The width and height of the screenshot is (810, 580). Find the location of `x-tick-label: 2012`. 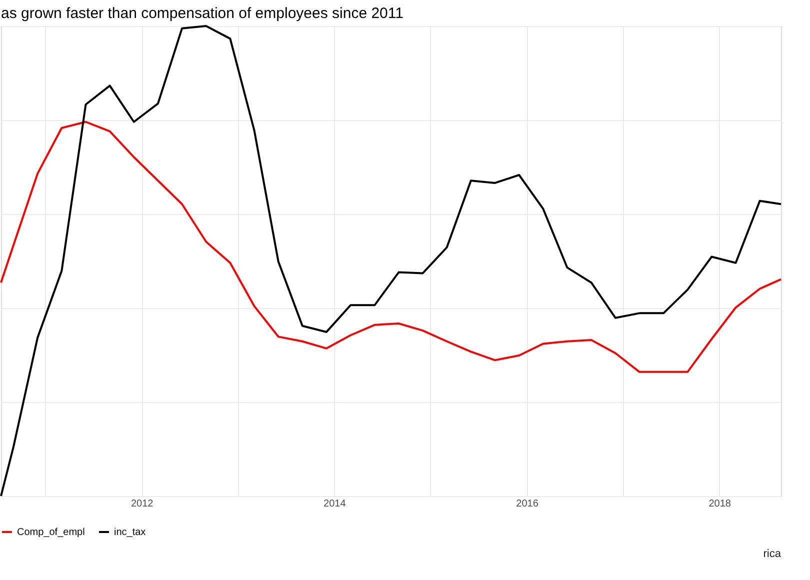

x-tick-label: 2012 is located at coordinates (142, 504).